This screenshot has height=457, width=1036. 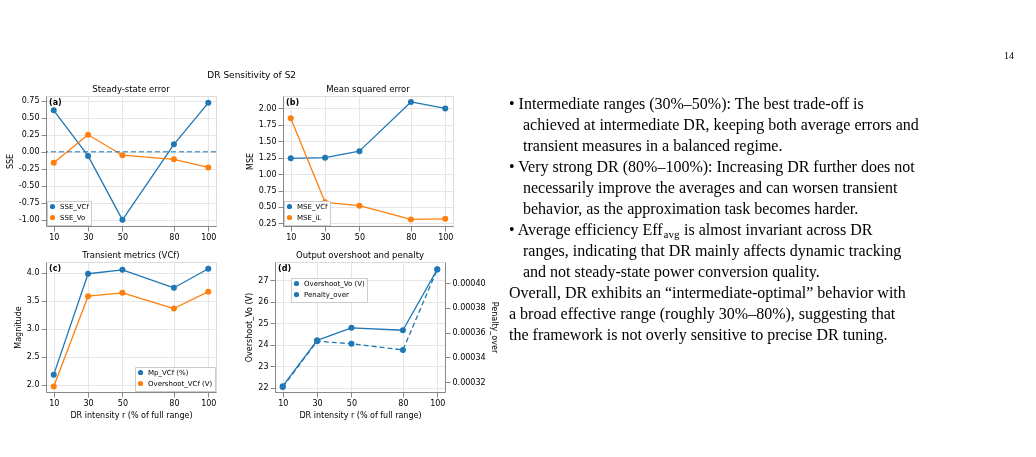 I want to click on y2-tick-label: 0.00036, so click(x=469, y=333).